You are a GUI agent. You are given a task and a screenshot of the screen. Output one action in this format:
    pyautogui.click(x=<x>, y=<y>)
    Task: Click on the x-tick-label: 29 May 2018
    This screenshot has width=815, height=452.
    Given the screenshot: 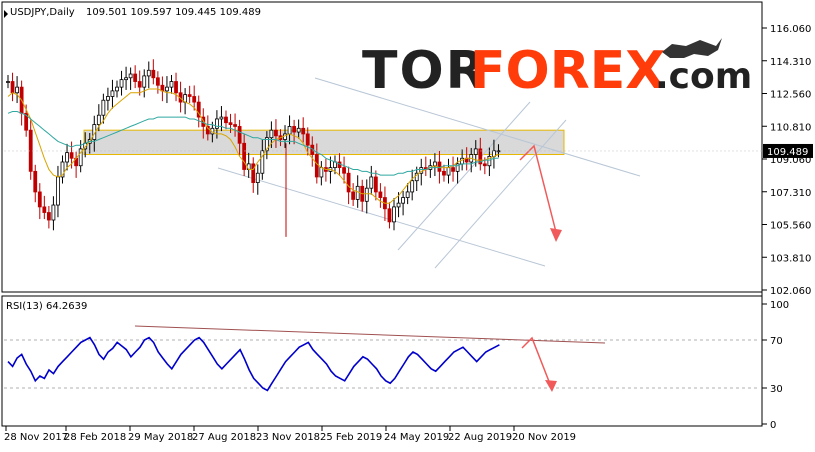 What is the action you would take?
    pyautogui.click(x=160, y=437)
    